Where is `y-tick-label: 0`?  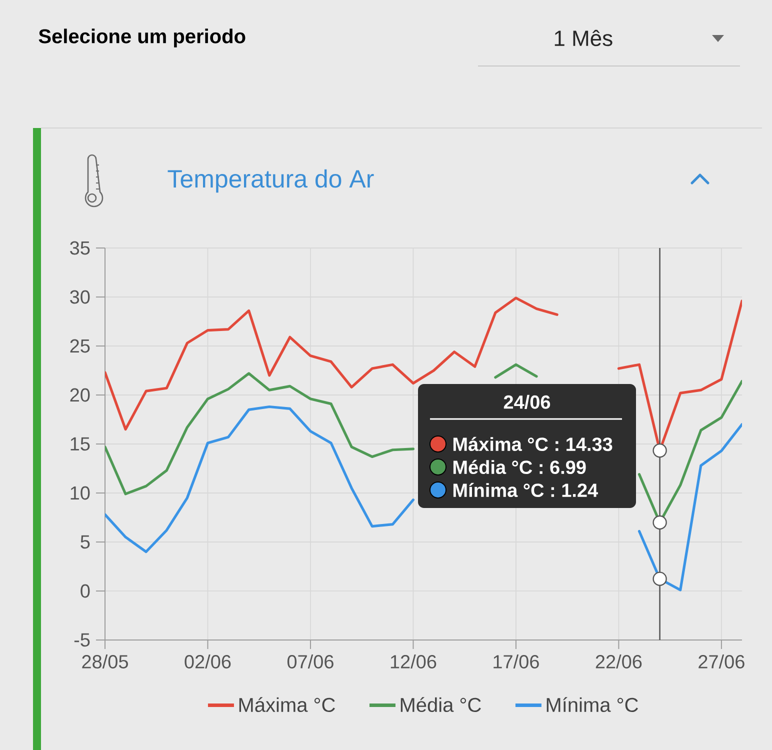 y-tick-label: 0 is located at coordinates (85, 591).